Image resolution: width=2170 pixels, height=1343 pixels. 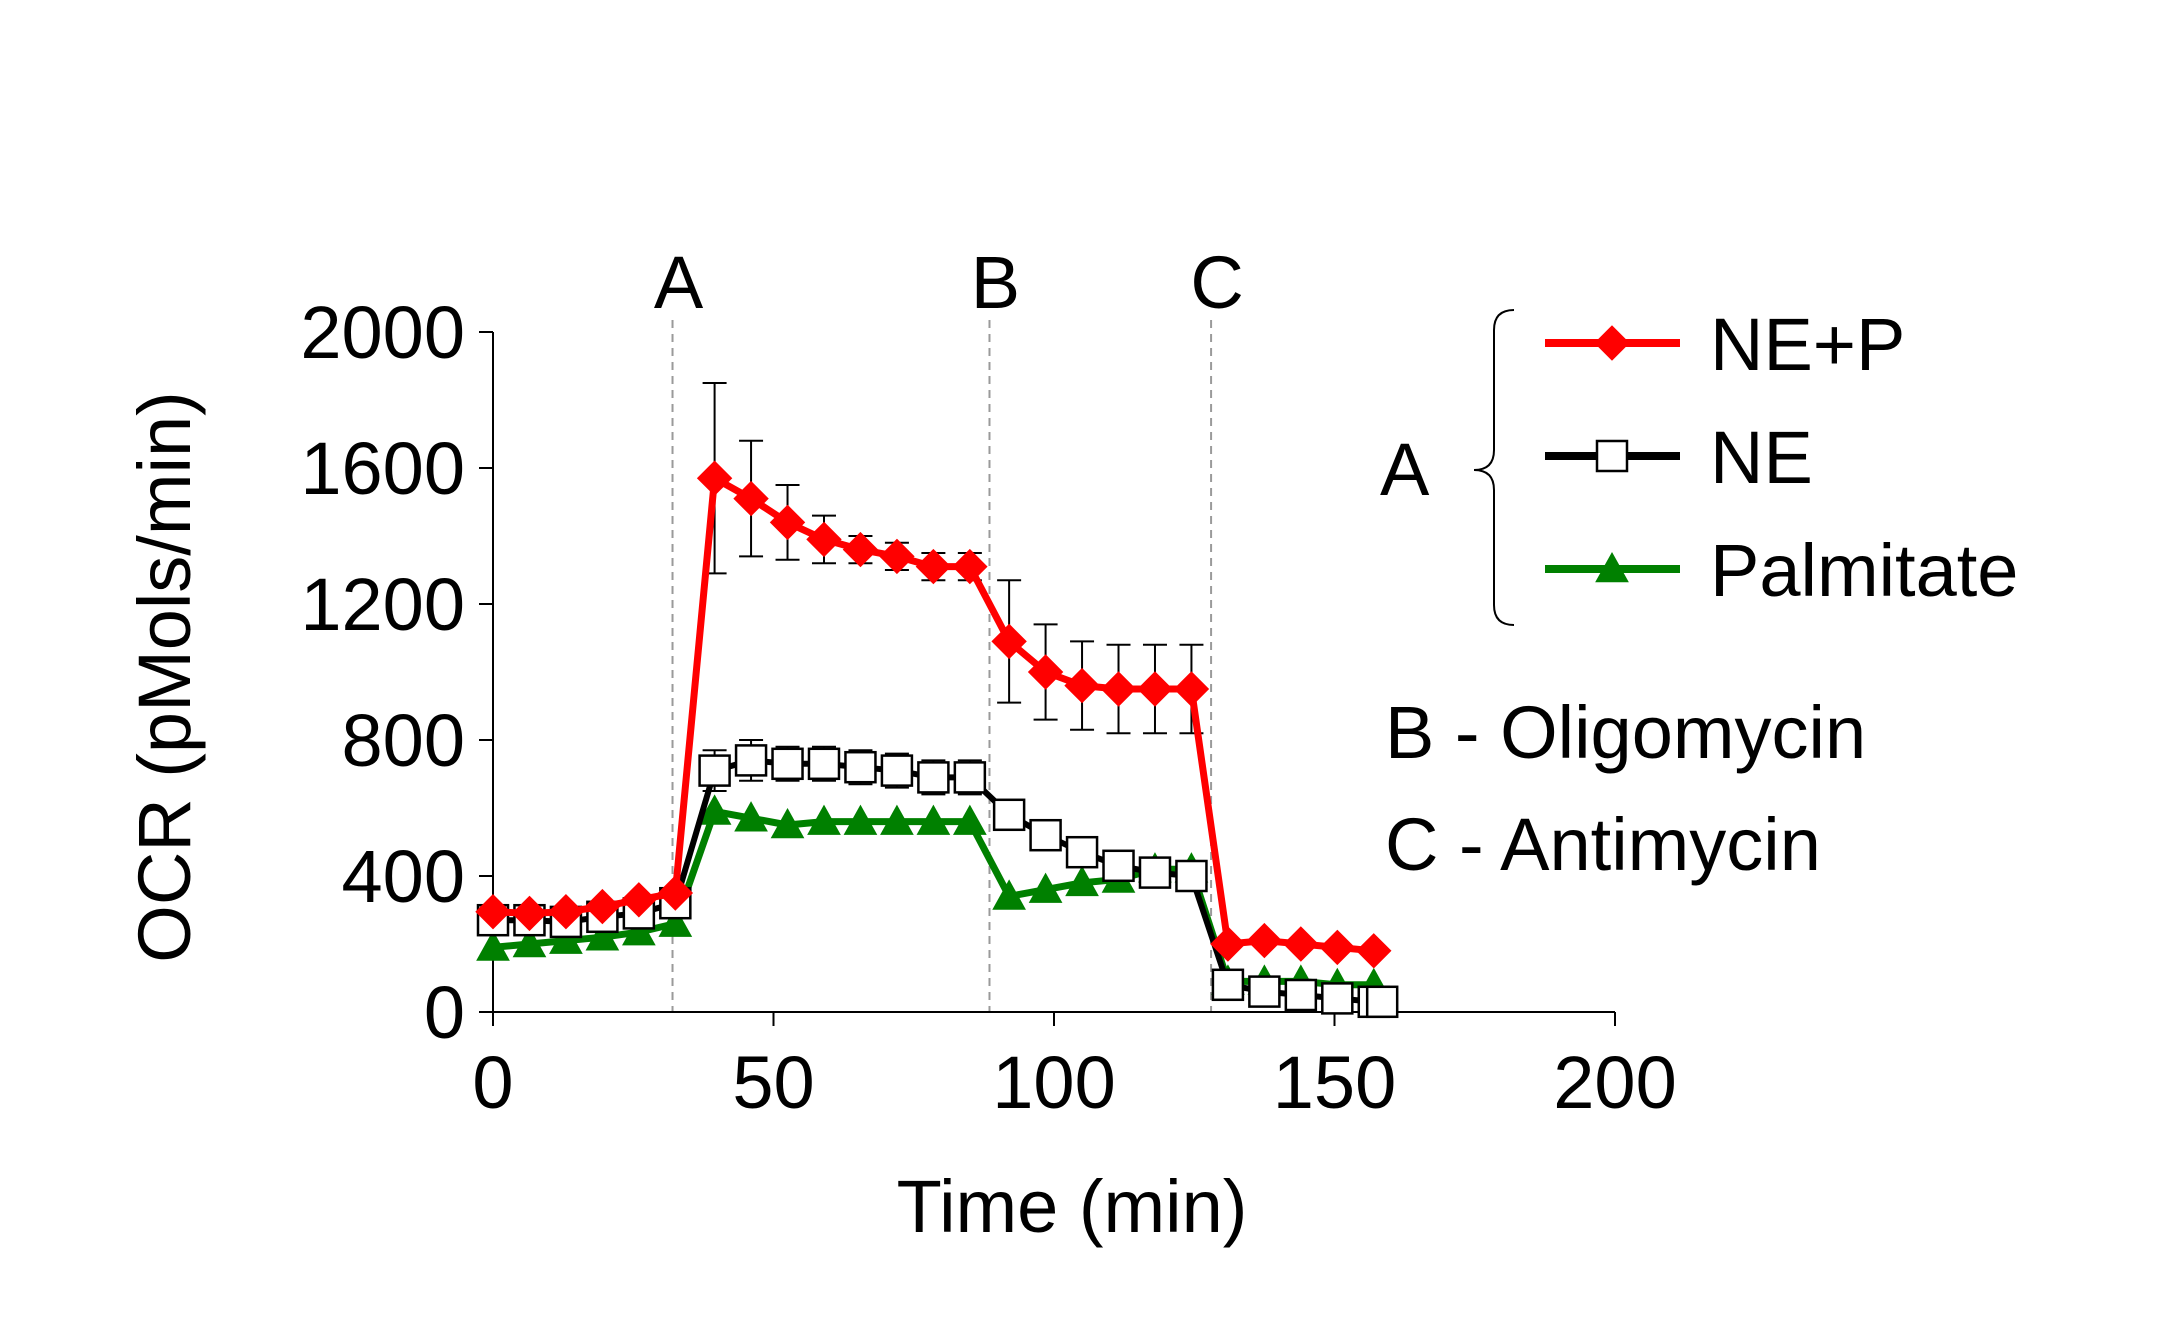 What do you see at coordinates (444, 1012) in the screenshot?
I see `y-tick-label: 0` at bounding box center [444, 1012].